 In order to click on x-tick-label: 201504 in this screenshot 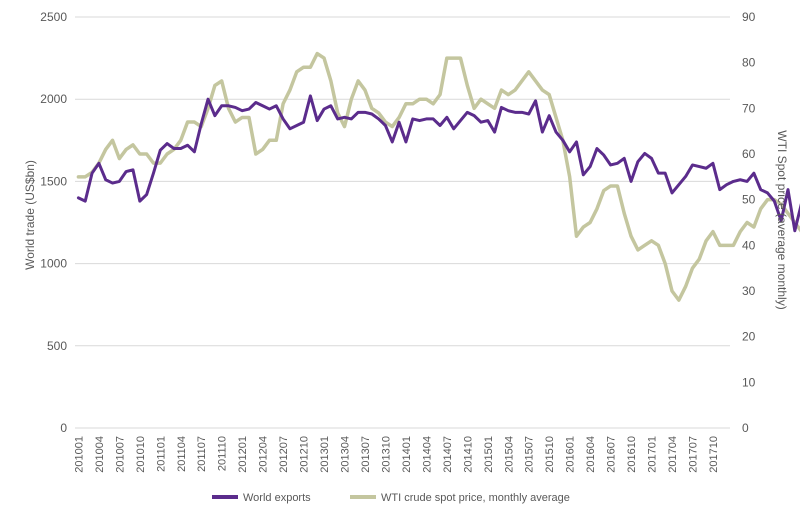, I will do `click(509, 454)`.